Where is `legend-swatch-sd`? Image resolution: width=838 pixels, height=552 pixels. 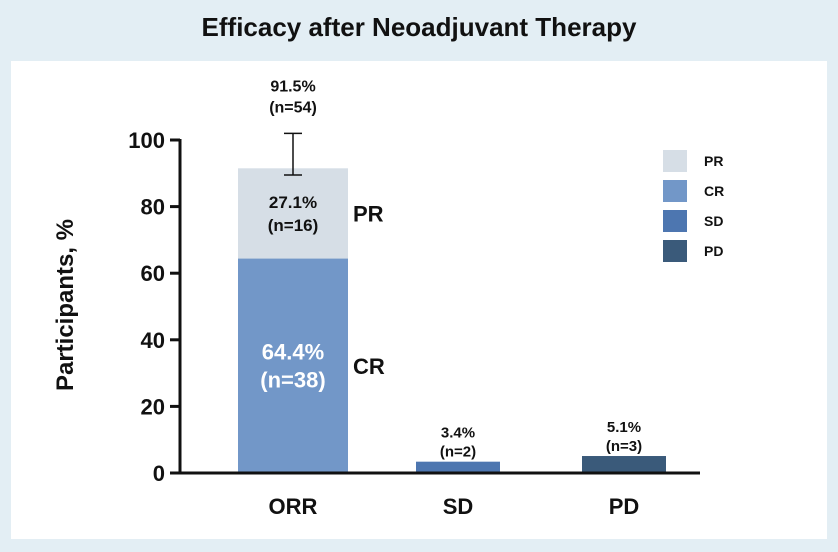 legend-swatch-sd is located at coordinates (675, 221).